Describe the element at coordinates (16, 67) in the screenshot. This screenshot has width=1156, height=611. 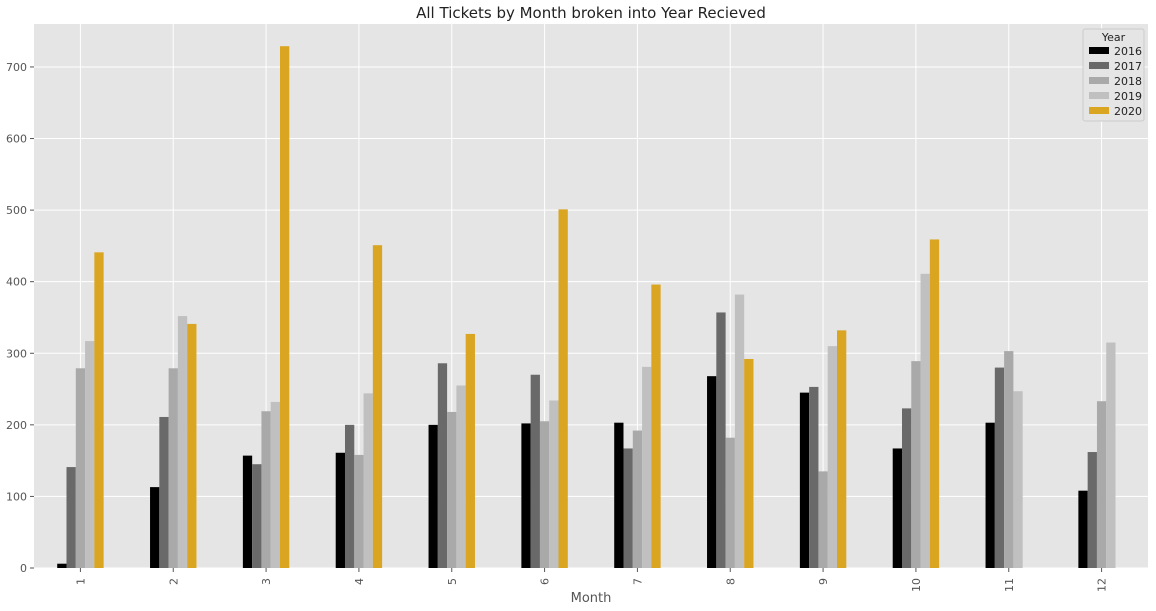
I see `y-tick-label: 700` at that location.